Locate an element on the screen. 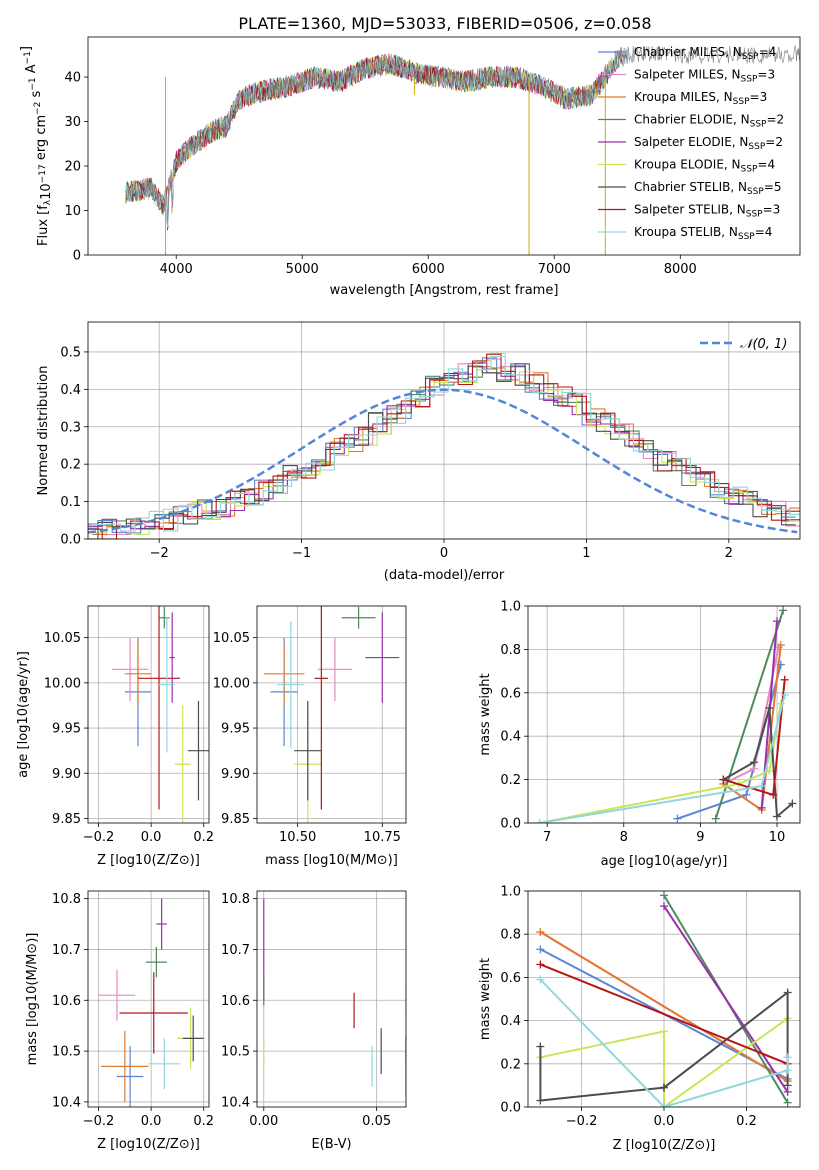  x-tick-label: 10.75 is located at coordinates (382, 837).